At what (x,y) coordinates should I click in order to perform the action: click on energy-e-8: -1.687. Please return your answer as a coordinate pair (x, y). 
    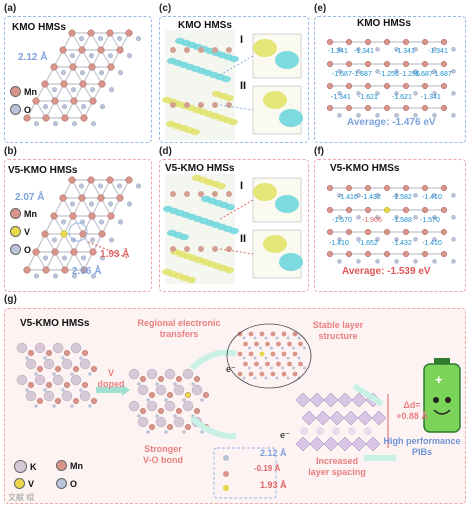
    Looking at the image, I should click on (423, 74).